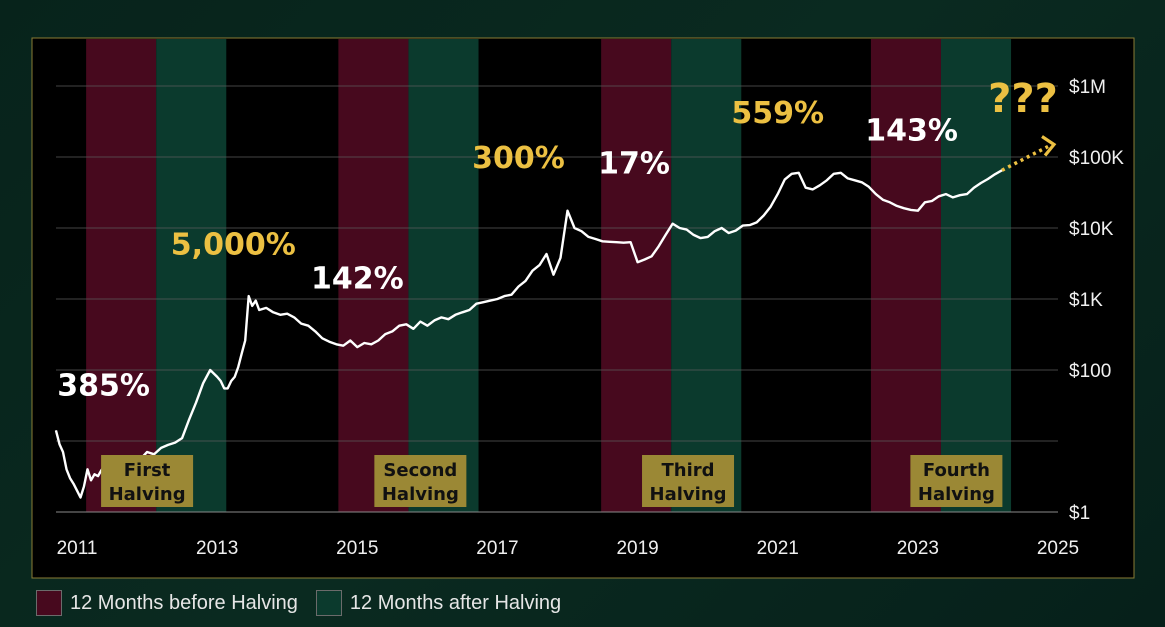  Describe the element at coordinates (328, 603) in the screenshot. I see `legend-swatch-after` at that location.